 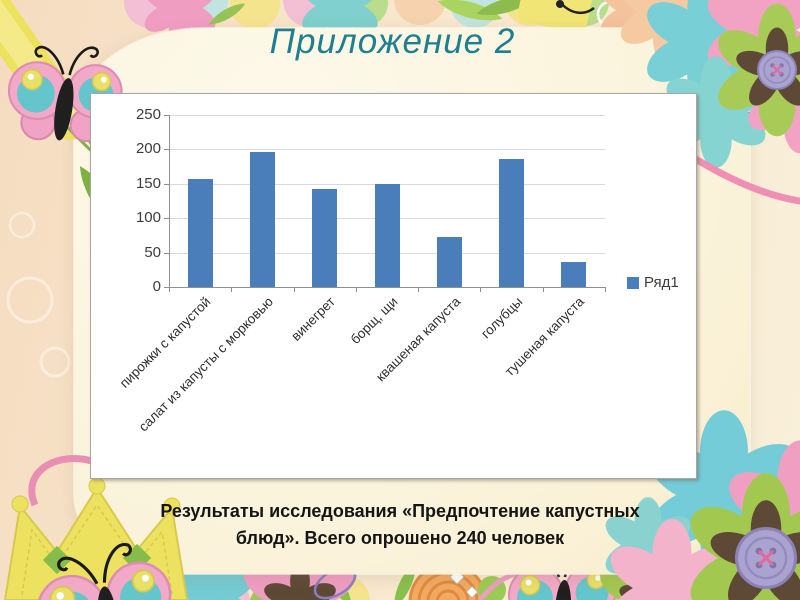 I want to click on x-category-label: голубцы, so click(x=501, y=318).